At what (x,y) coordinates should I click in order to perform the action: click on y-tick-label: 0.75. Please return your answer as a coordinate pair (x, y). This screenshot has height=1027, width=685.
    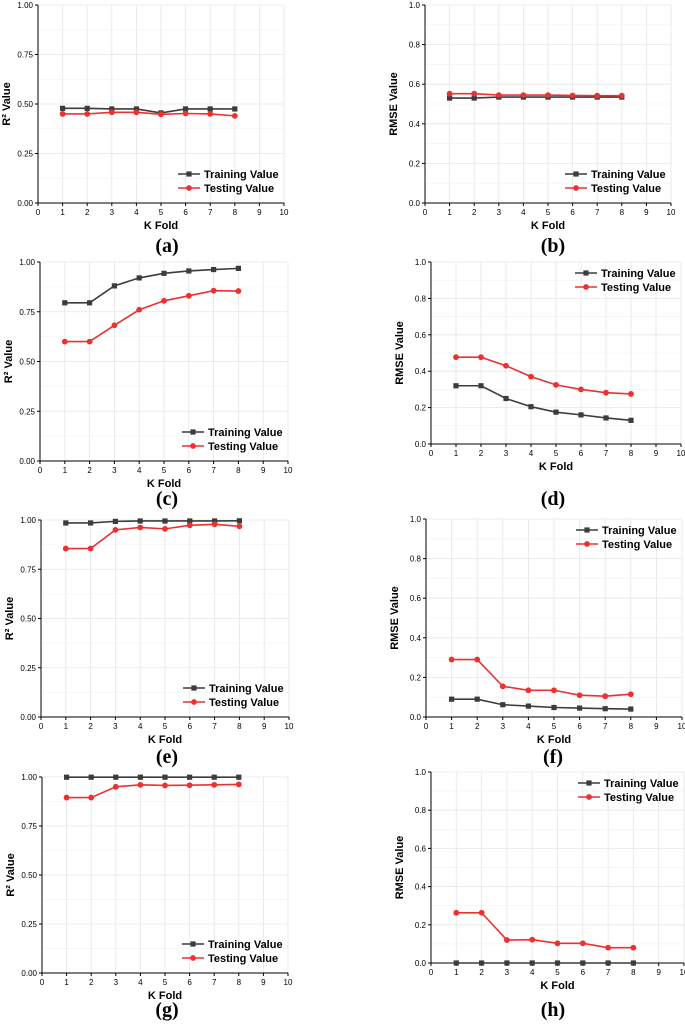
    Looking at the image, I should click on (25, 55).